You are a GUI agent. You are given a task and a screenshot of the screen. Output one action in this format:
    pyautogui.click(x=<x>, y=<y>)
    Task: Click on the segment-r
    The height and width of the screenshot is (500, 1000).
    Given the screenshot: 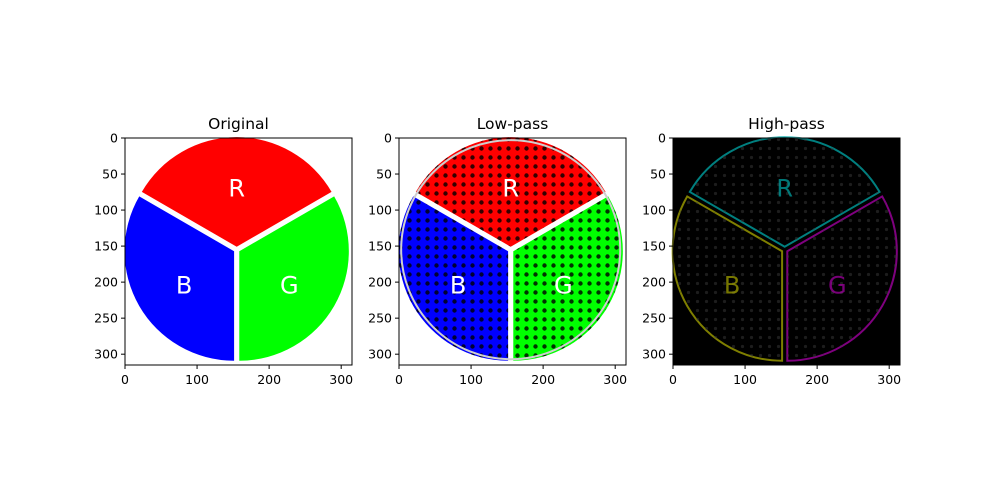 What is the action you would take?
    pyautogui.click(x=236, y=192)
    